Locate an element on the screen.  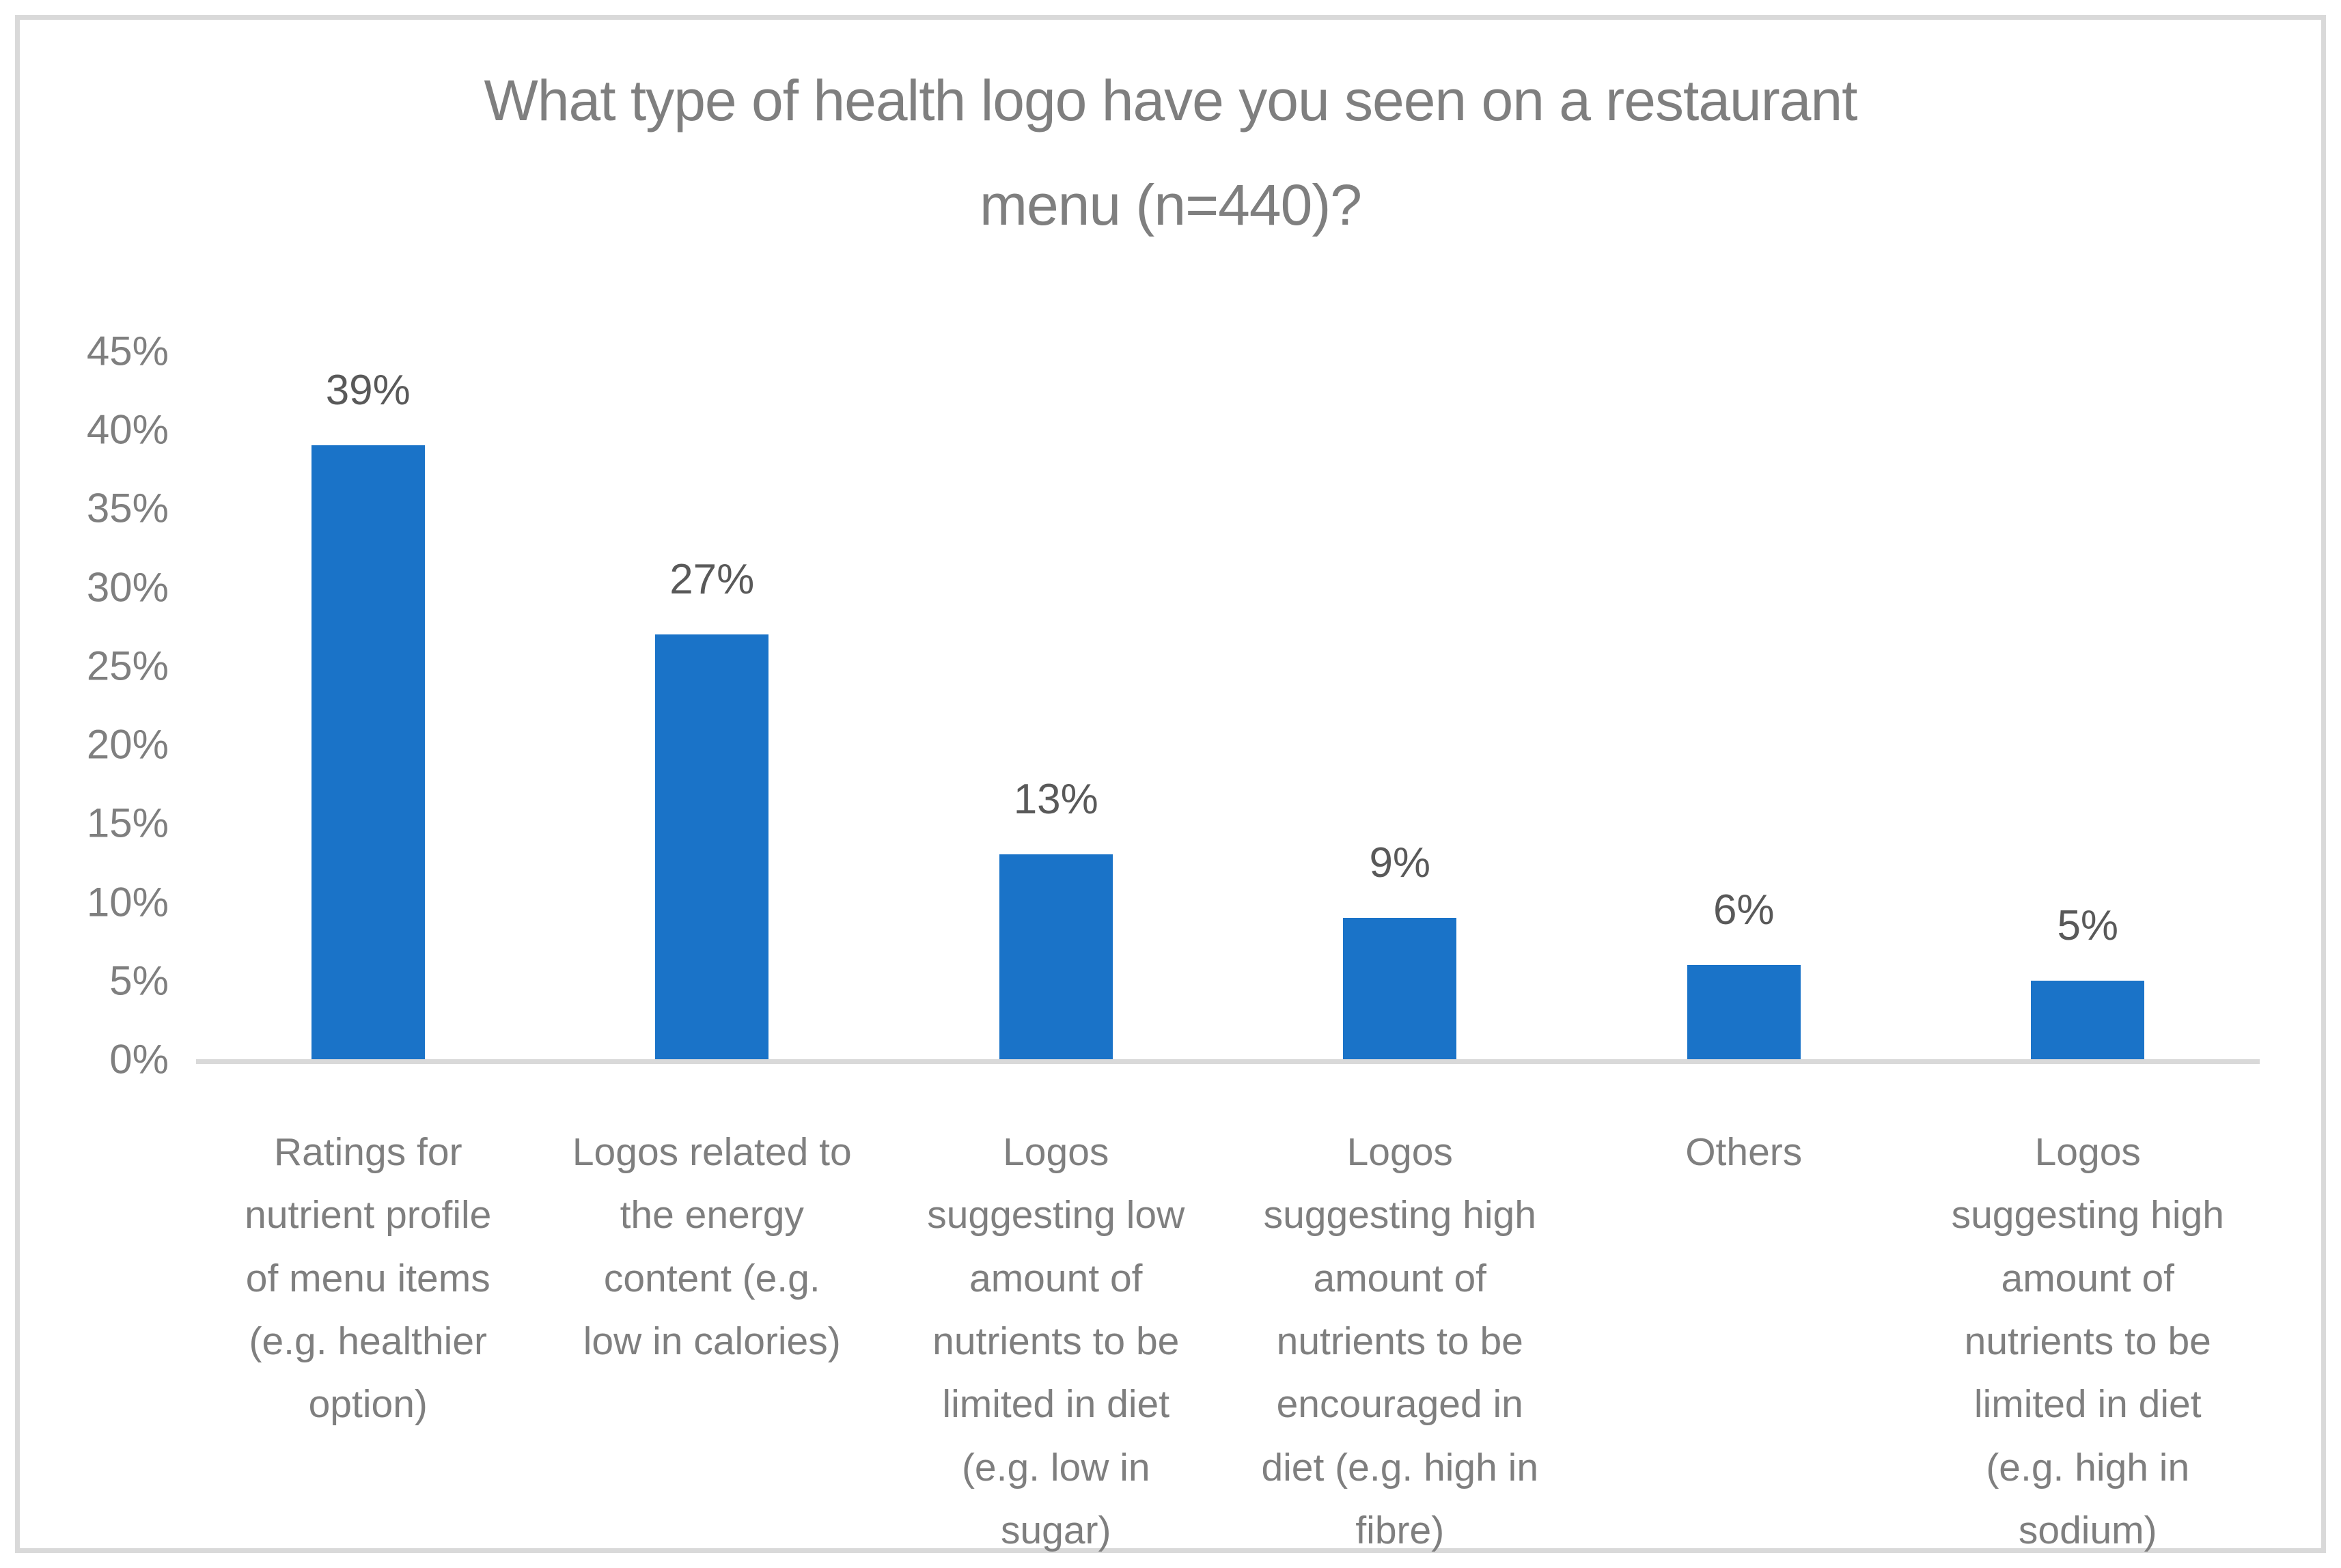
y-axis-tick-label: 20% is located at coordinates (127, 744).